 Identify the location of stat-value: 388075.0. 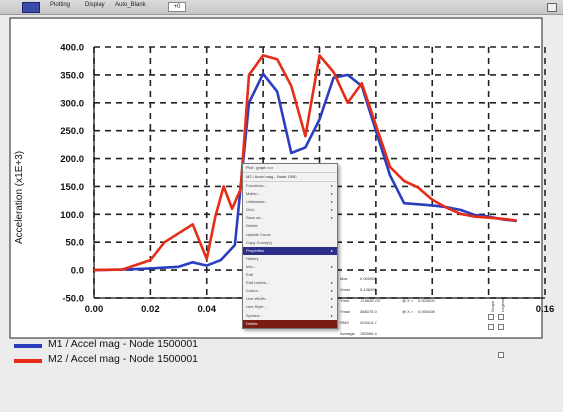
(368, 311).